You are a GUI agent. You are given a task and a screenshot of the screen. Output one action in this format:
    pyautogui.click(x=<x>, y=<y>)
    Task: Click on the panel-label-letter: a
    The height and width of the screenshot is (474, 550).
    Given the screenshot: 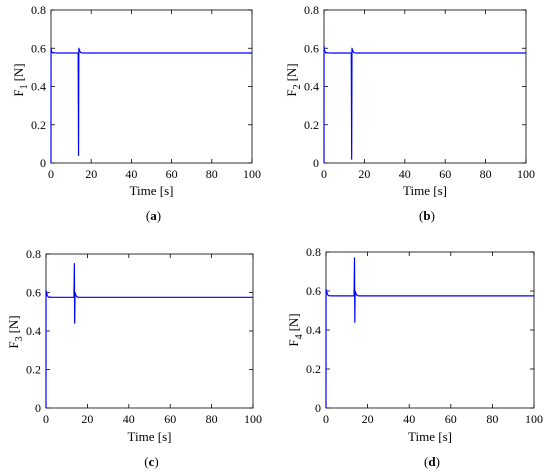 What is the action you would take?
    pyautogui.click(x=153, y=215)
    